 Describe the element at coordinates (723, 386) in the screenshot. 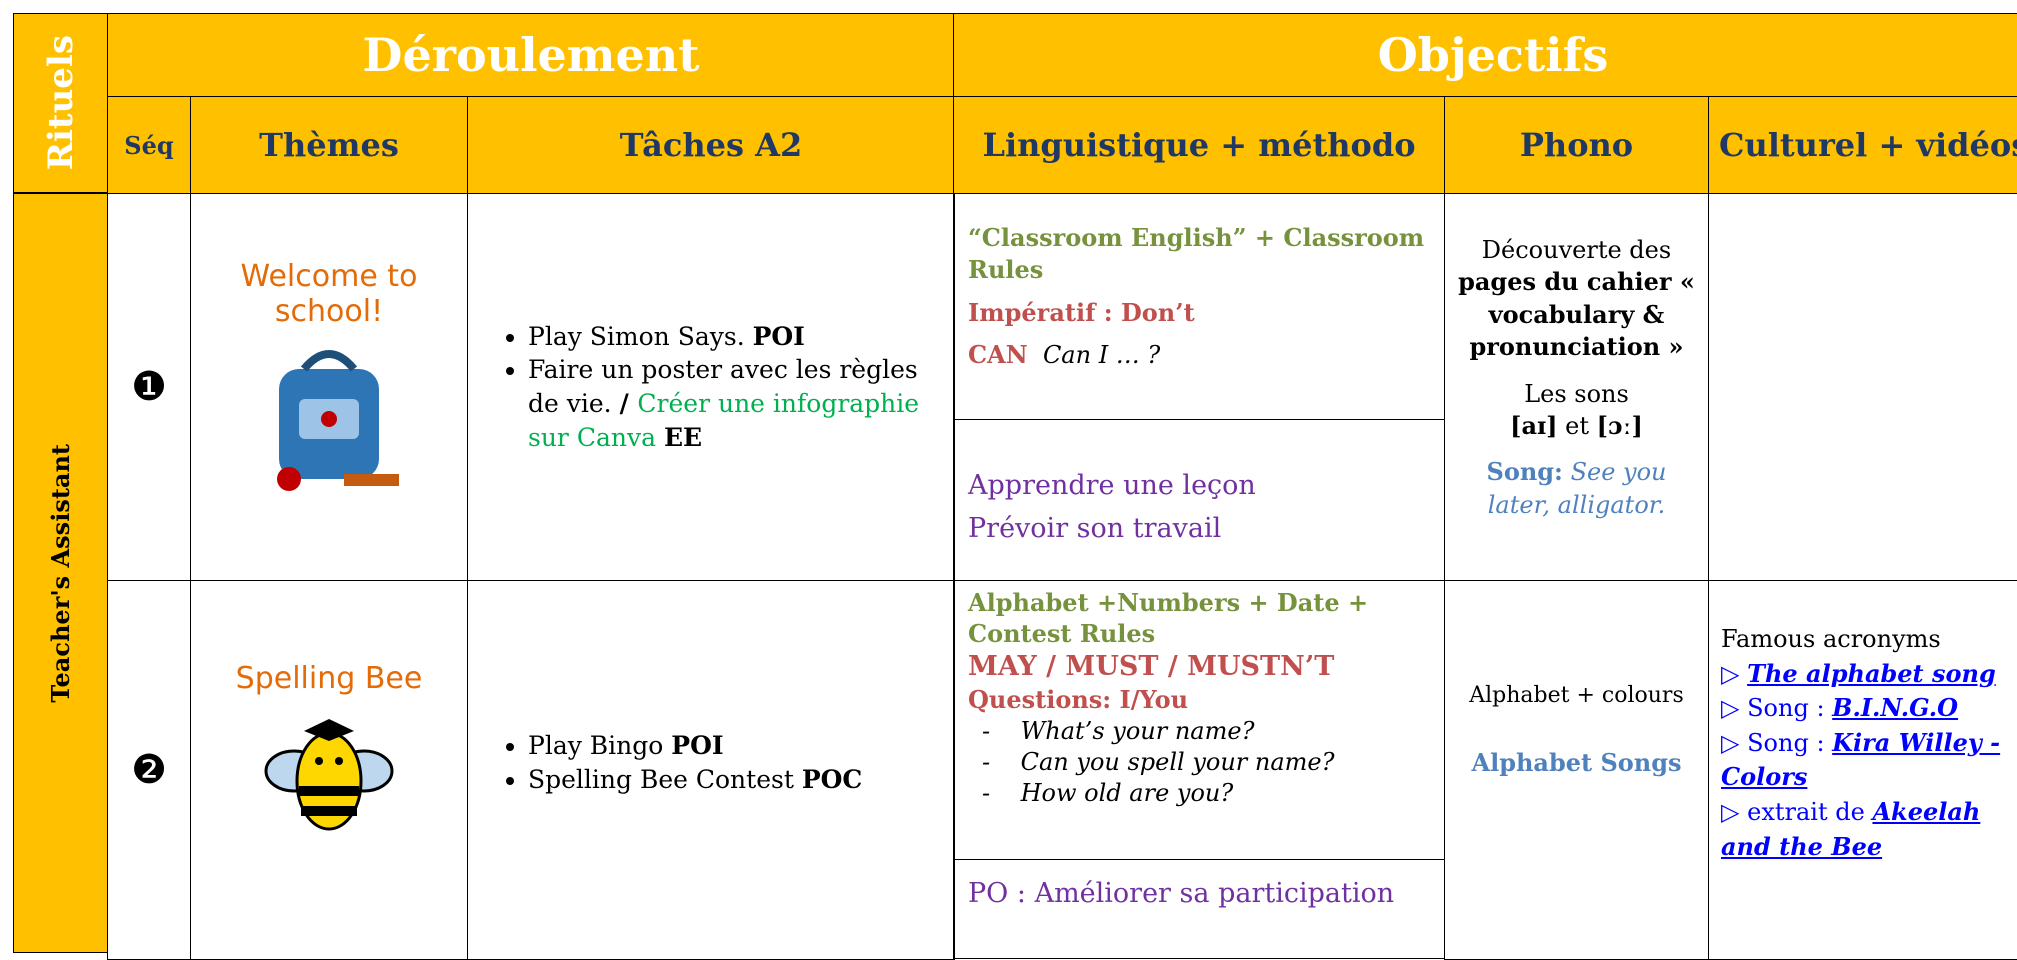

I see `text: Faire un poster avec les règles de vie.` at that location.